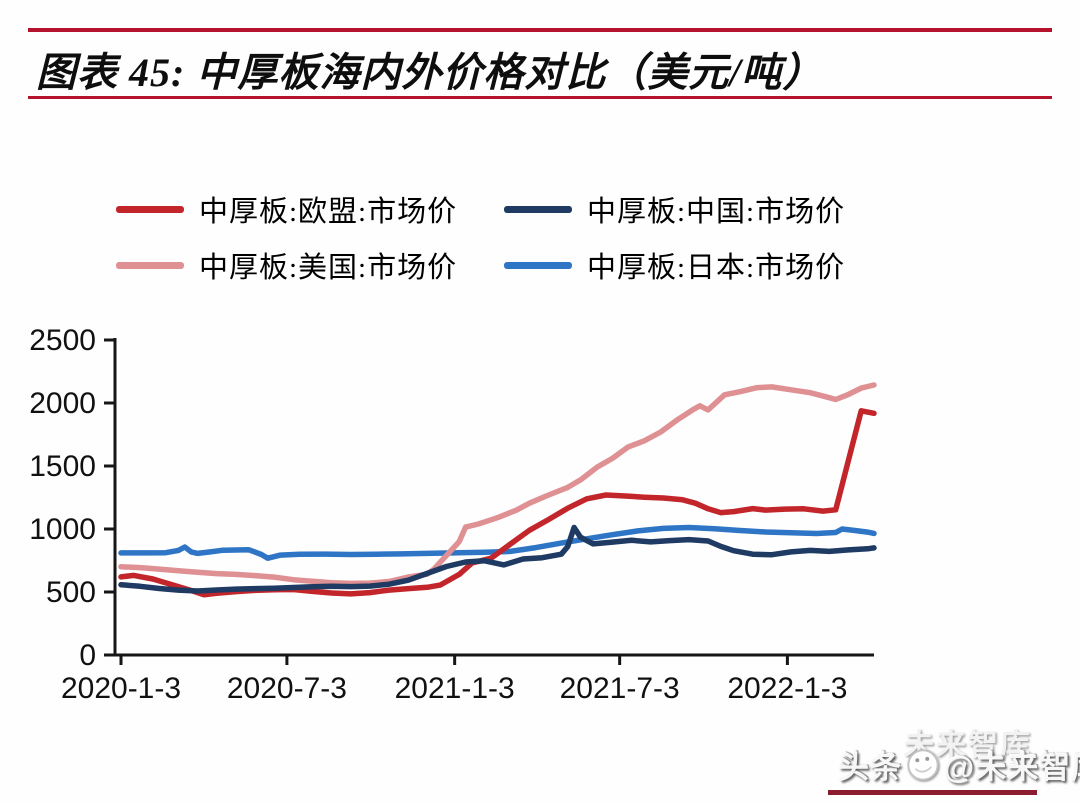 This screenshot has width=1080, height=802. I want to click on legend-item-eu: 中厚板:欧盟:市场价, so click(310, 210).